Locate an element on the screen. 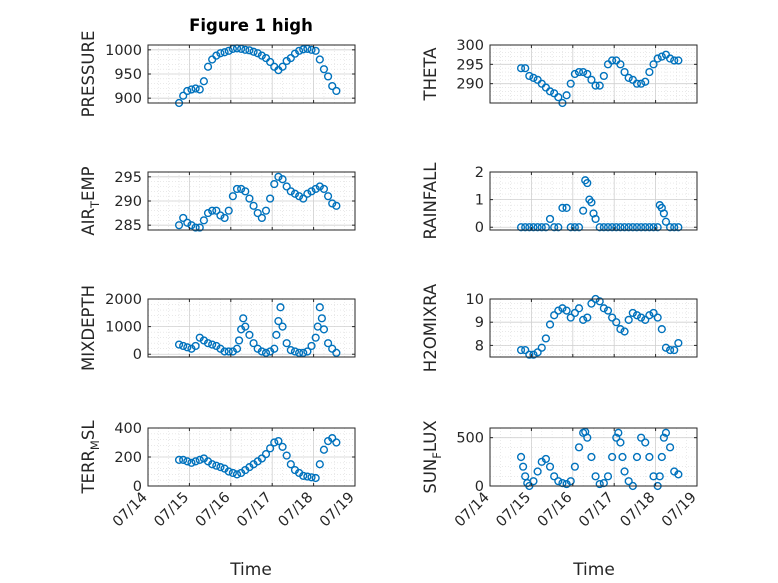 This screenshot has width=778, height=583. y-tick-label: 0 is located at coordinates (137, 355).